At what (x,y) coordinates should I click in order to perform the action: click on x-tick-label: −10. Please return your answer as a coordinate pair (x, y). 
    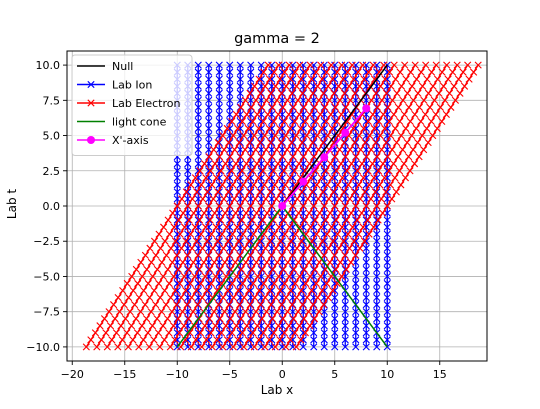
    Looking at the image, I should click on (177, 374).